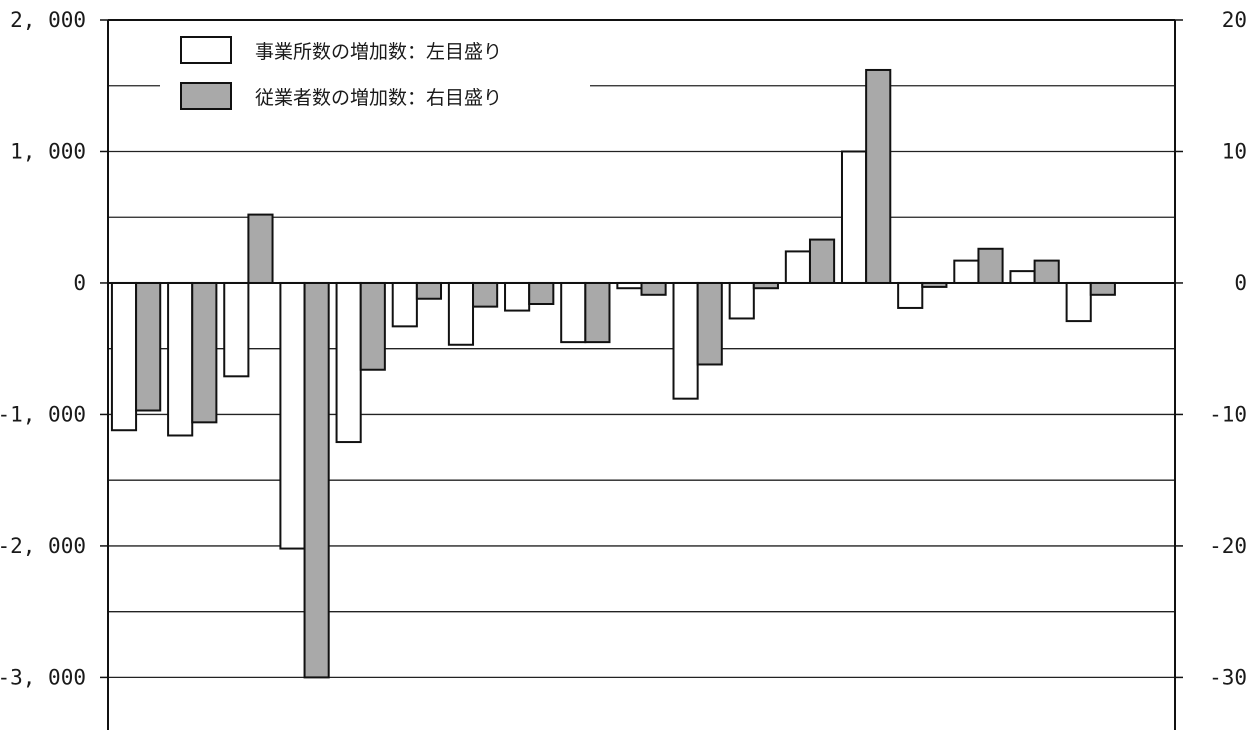  I want to click on legend-swatch-establishments, so click(206, 50).